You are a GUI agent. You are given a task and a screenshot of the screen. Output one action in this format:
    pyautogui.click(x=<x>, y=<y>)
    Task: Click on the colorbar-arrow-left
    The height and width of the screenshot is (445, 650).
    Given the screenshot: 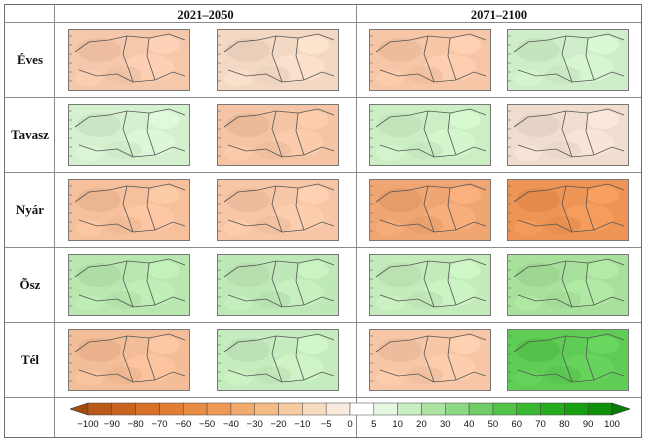 What is the action you would take?
    pyautogui.click(x=79, y=409)
    